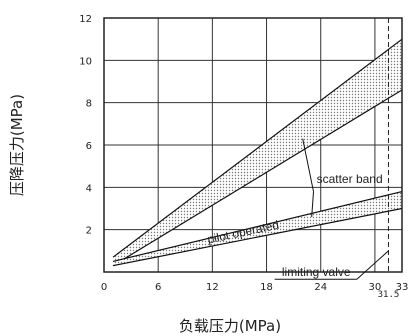  I want to click on annotation-label-0: scatter band, so click(350, 179).